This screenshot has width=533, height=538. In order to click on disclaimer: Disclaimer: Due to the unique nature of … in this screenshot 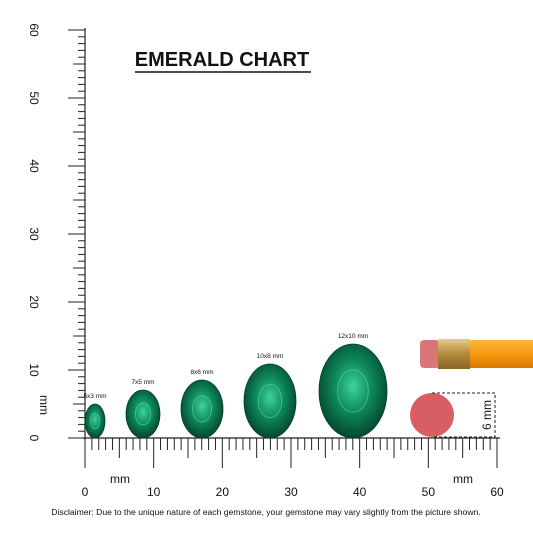, I will do `click(265, 512)`.